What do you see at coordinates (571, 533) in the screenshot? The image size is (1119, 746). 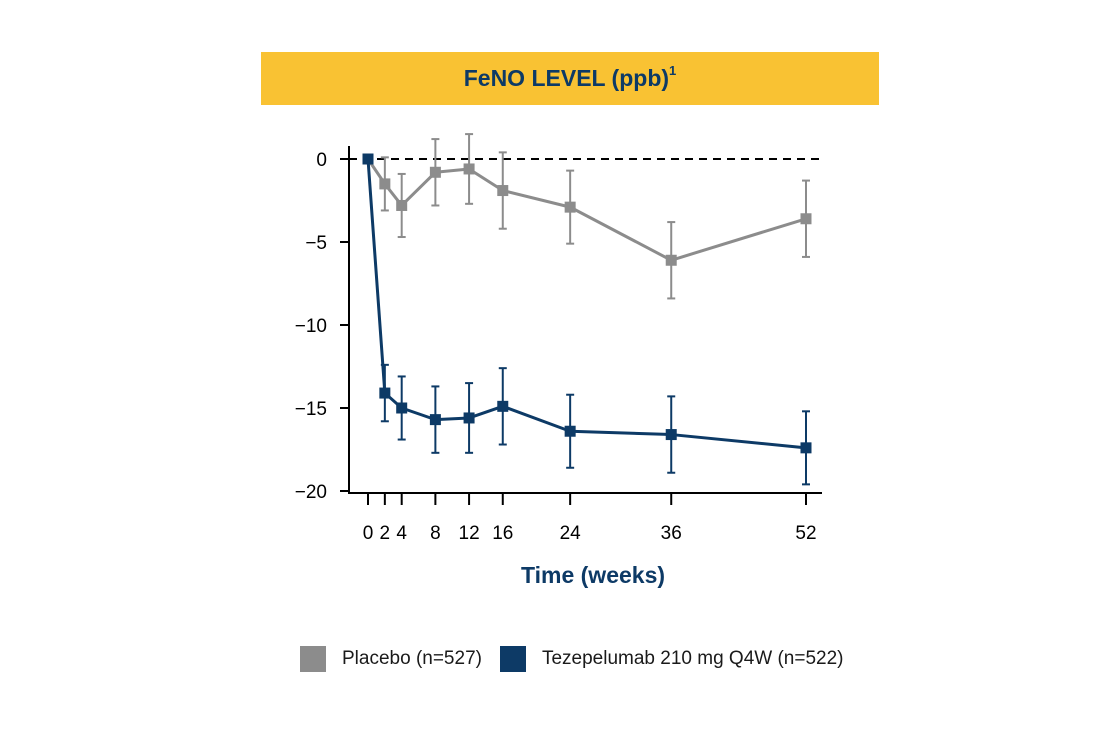 I see `x-tick-label: 24` at bounding box center [571, 533].